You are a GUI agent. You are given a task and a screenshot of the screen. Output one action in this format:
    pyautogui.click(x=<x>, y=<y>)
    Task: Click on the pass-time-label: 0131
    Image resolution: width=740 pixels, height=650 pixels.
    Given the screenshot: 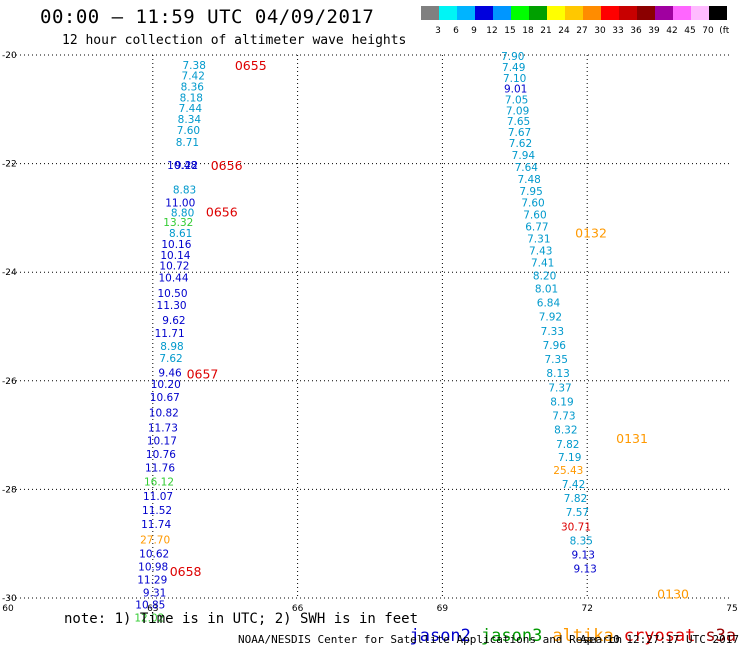 What is the action you would take?
    pyautogui.click(x=632, y=438)
    